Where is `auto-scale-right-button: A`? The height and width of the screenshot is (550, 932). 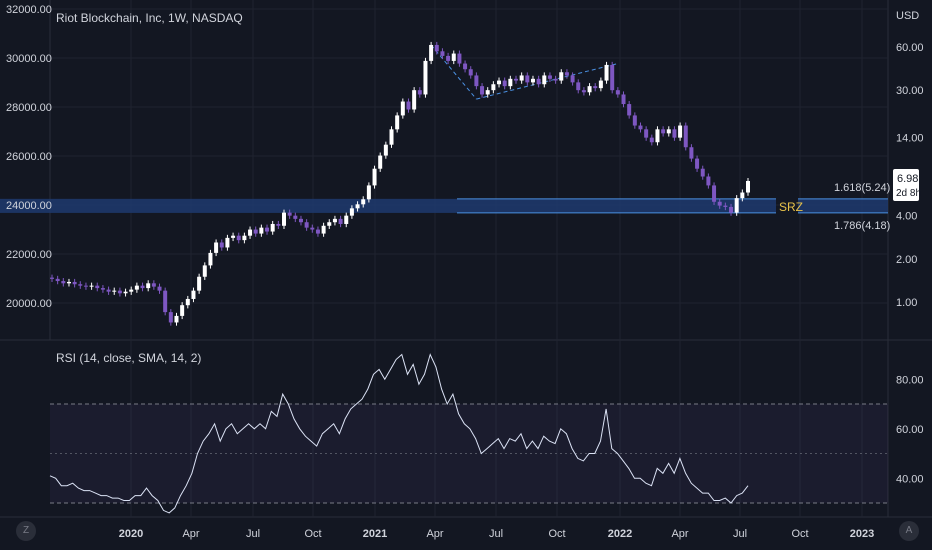 auto-scale-right-button: A is located at coordinates (909, 531).